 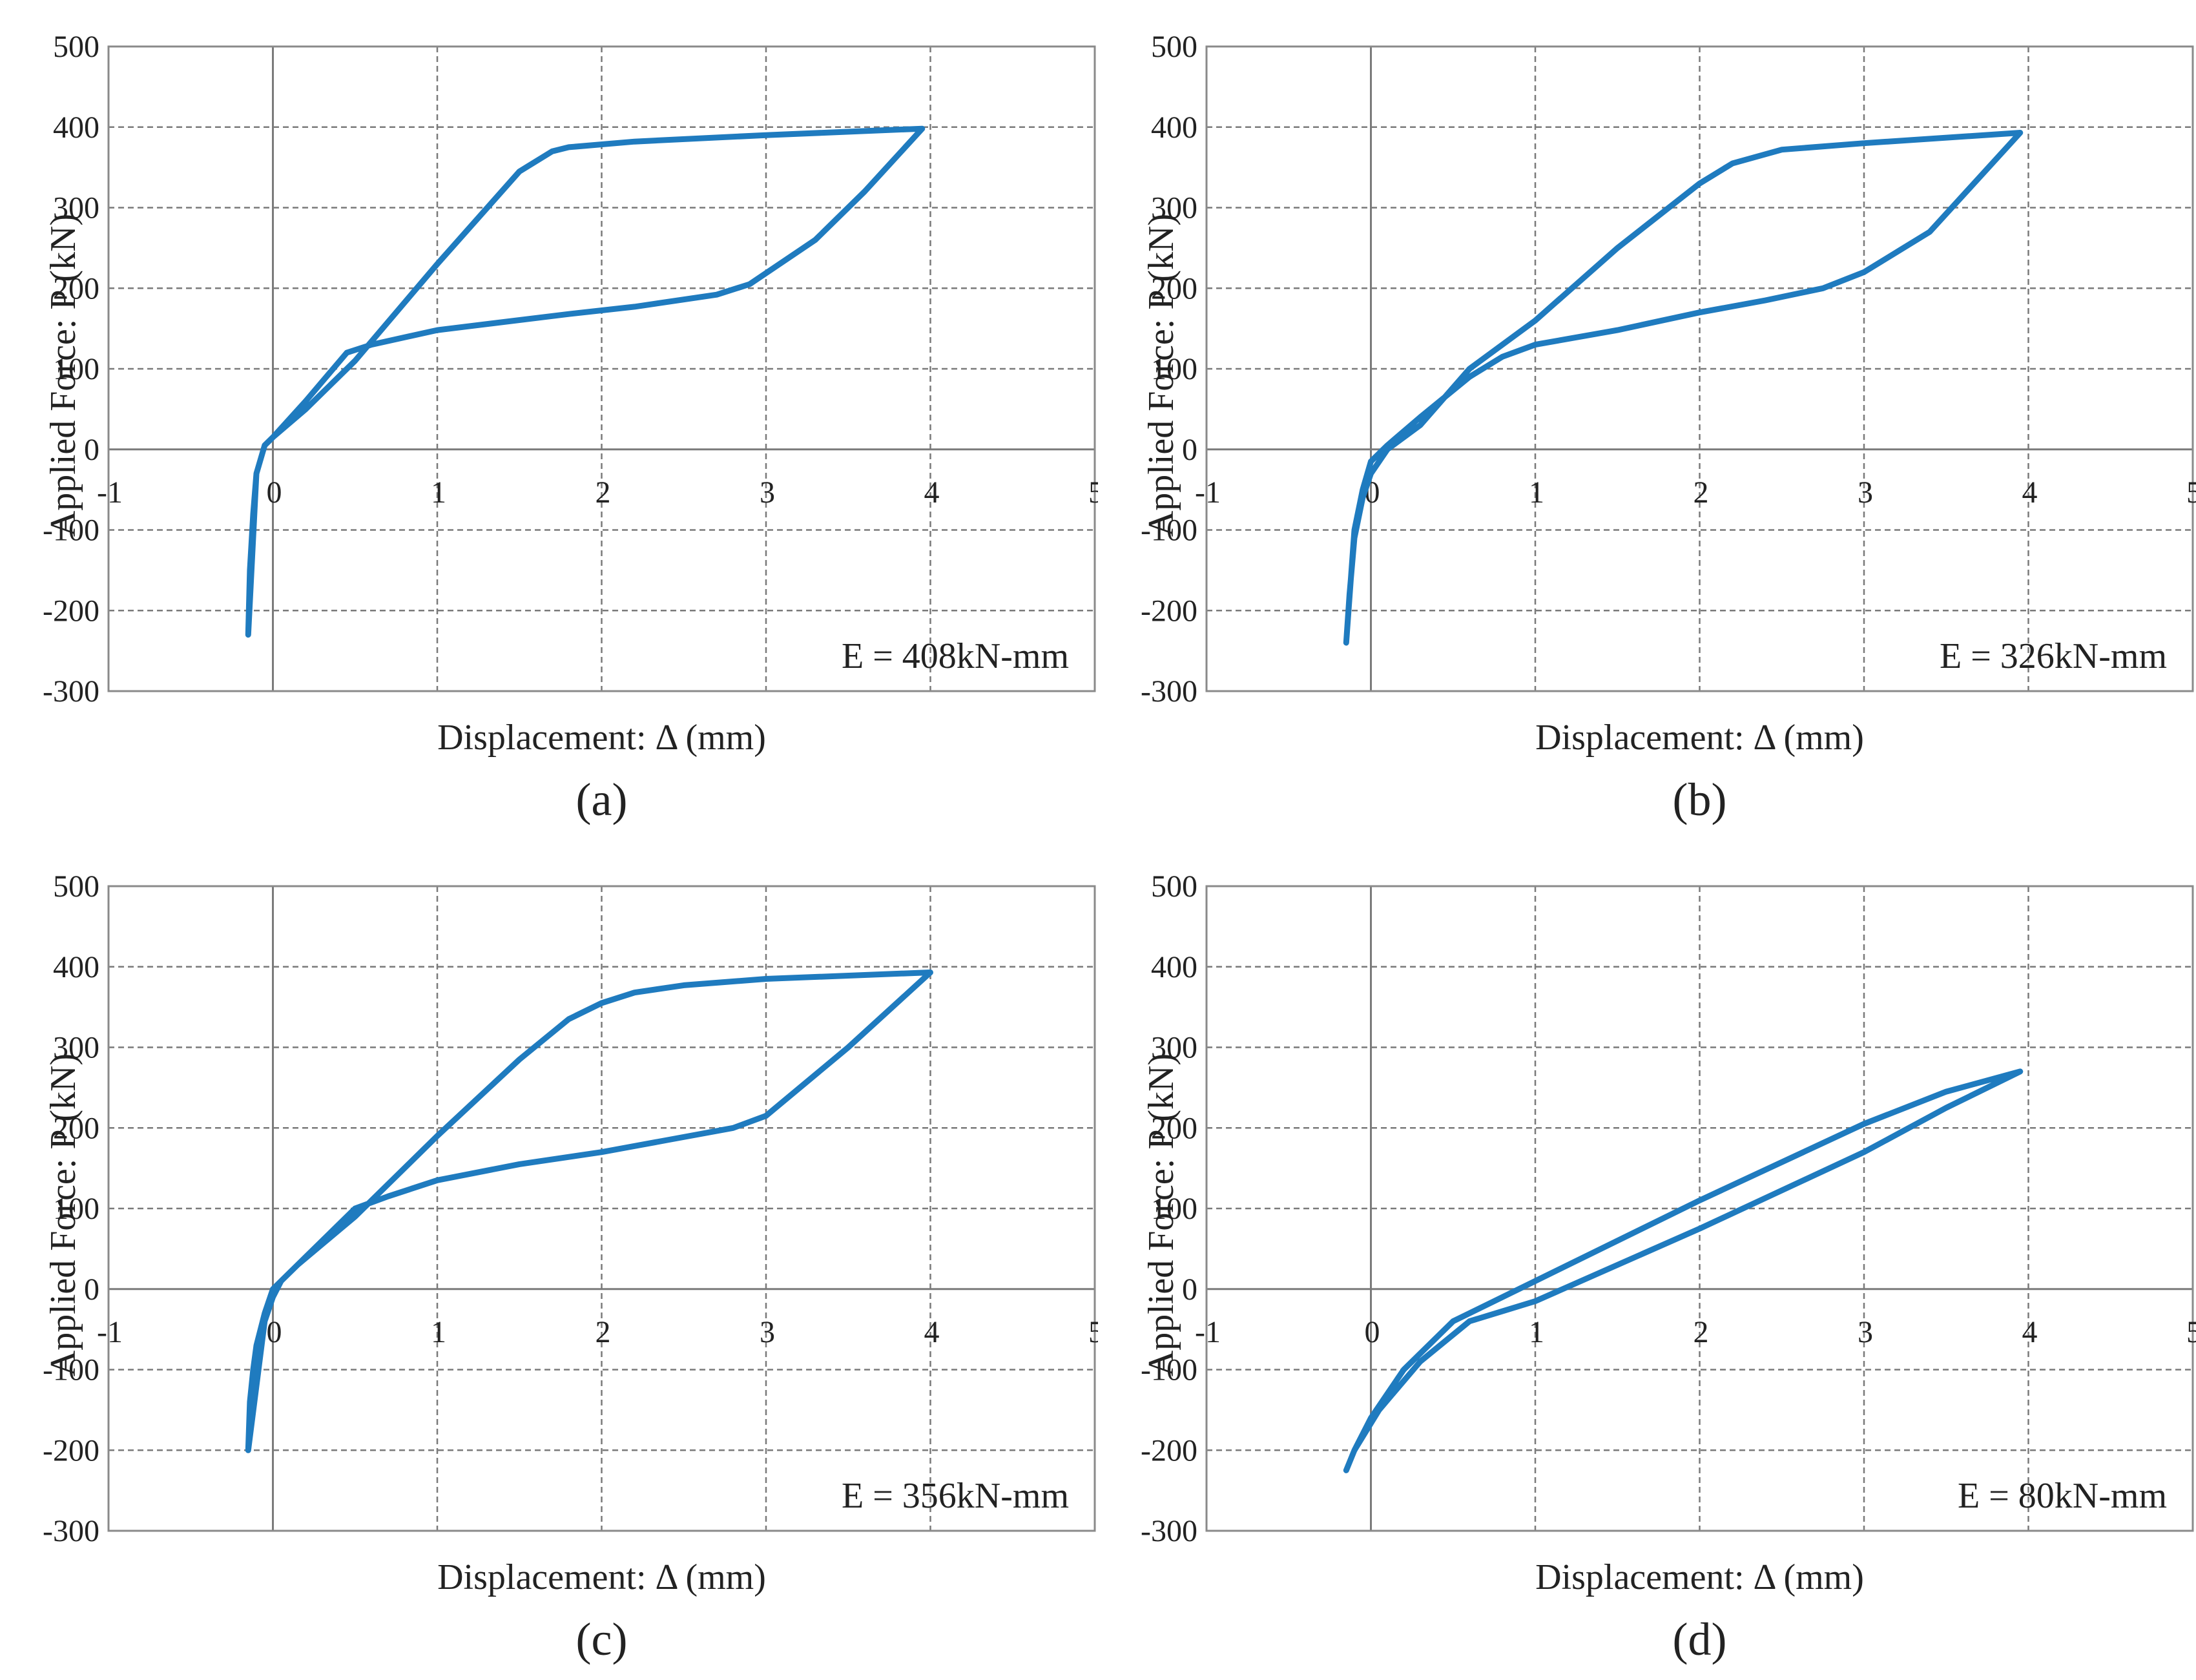 What do you see at coordinates (1700, 1639) in the screenshot?
I see `subplot-label: (d)` at bounding box center [1700, 1639].